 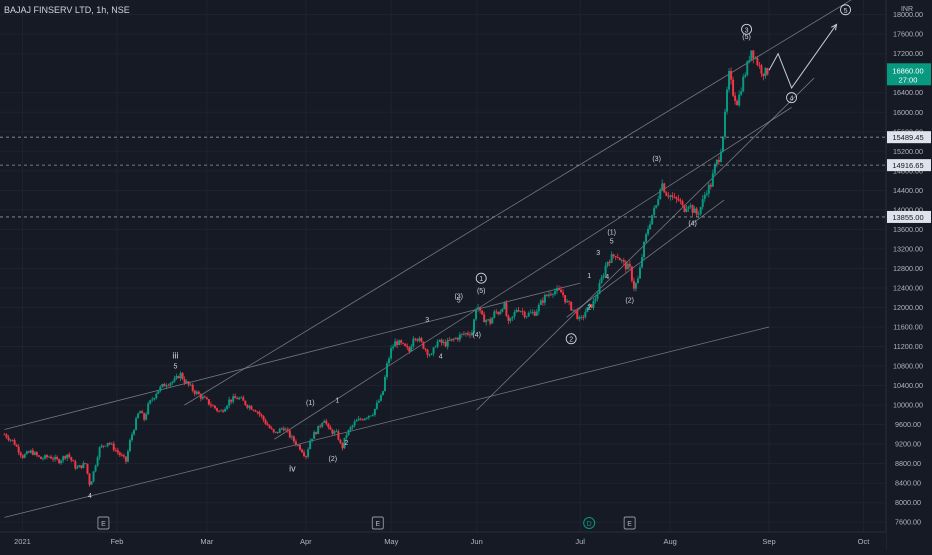 I want to click on x-tick-label: Aug, so click(x=669, y=541).